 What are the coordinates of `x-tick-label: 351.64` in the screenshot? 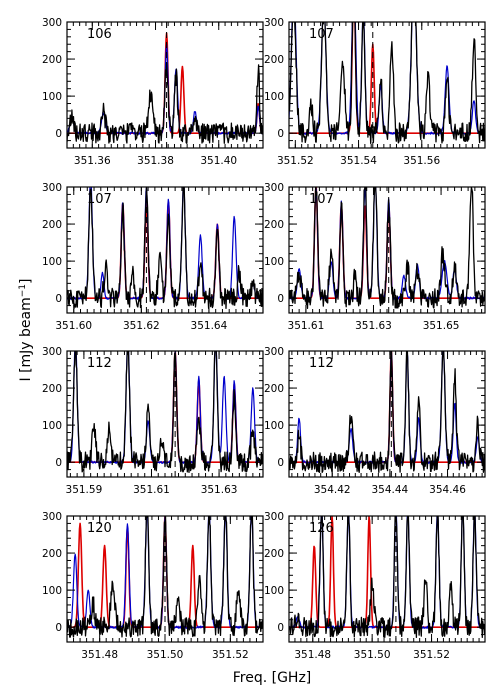 It's located at (209, 326).